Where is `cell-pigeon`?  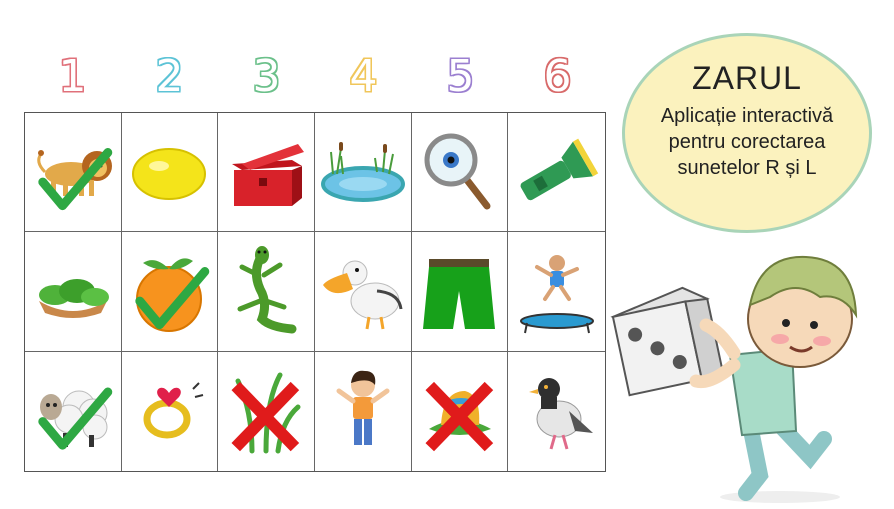 cell-pigeon is located at coordinates (556, 411).